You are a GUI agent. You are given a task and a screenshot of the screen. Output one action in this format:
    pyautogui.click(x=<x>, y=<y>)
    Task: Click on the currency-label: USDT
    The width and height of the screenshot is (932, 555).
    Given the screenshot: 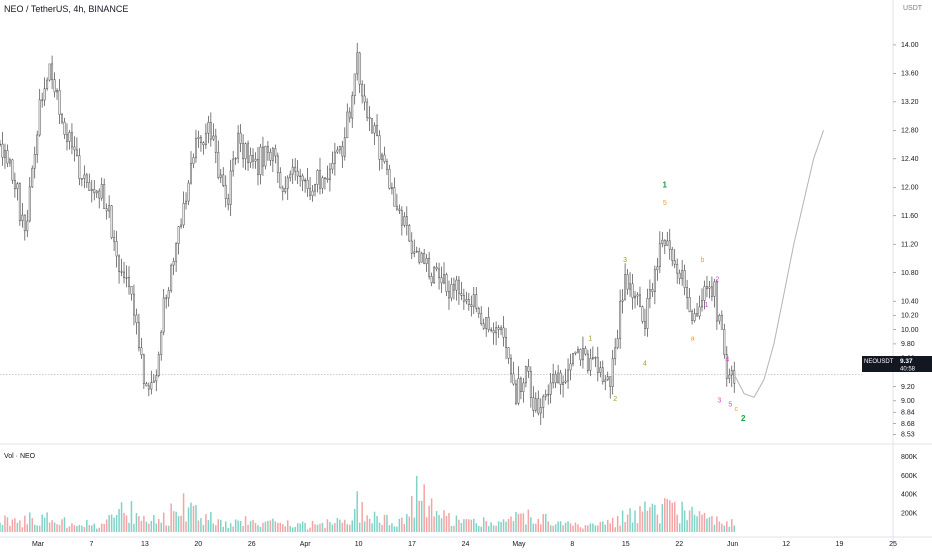 What is the action you would take?
    pyautogui.click(x=913, y=8)
    